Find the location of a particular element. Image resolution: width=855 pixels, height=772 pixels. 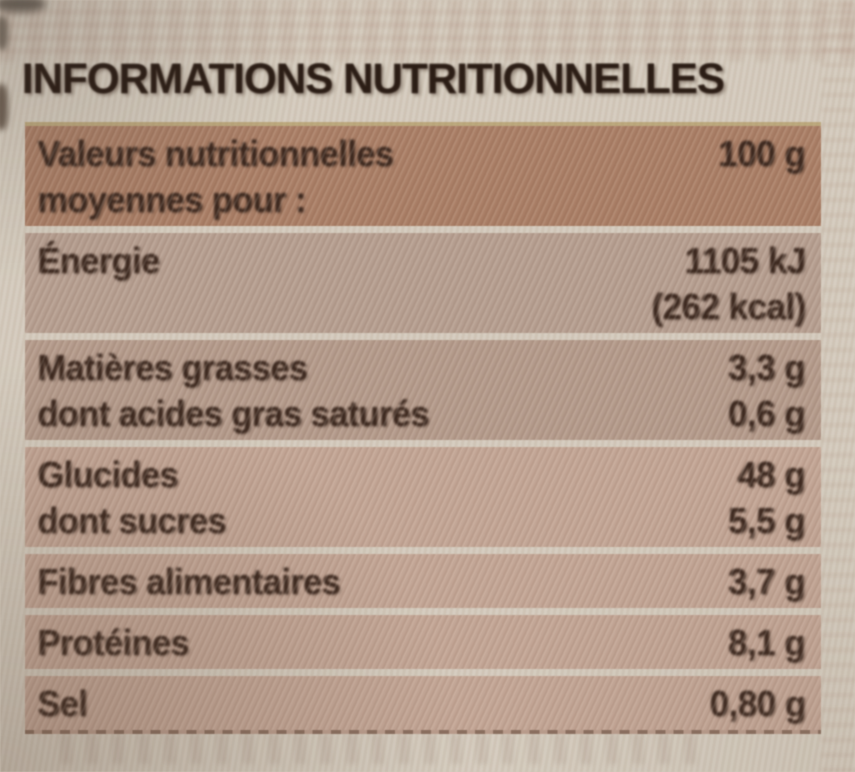

row-values: 3,7 g is located at coordinates (774, 582).